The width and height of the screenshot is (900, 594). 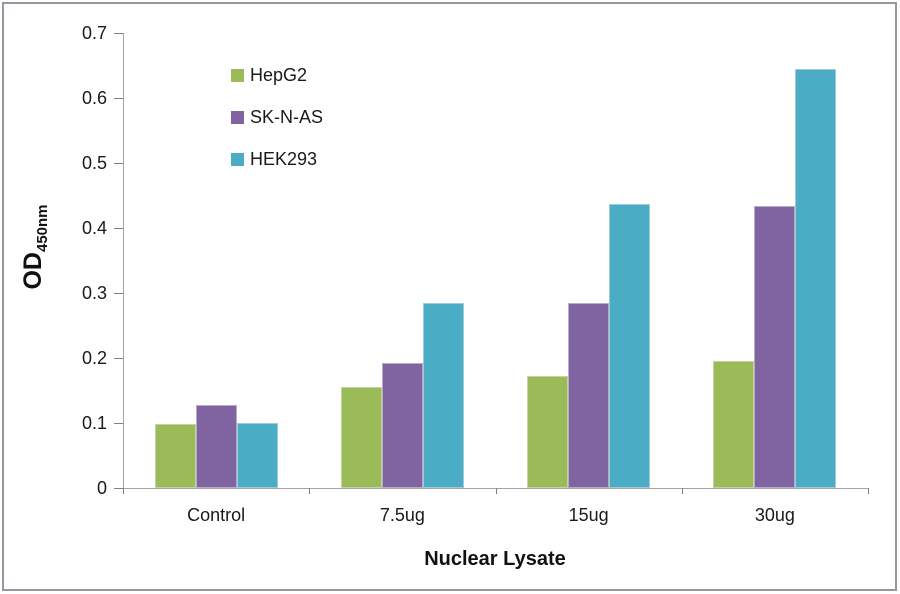 I want to click on legend-swatch-hepg2-icon, so click(x=237, y=75).